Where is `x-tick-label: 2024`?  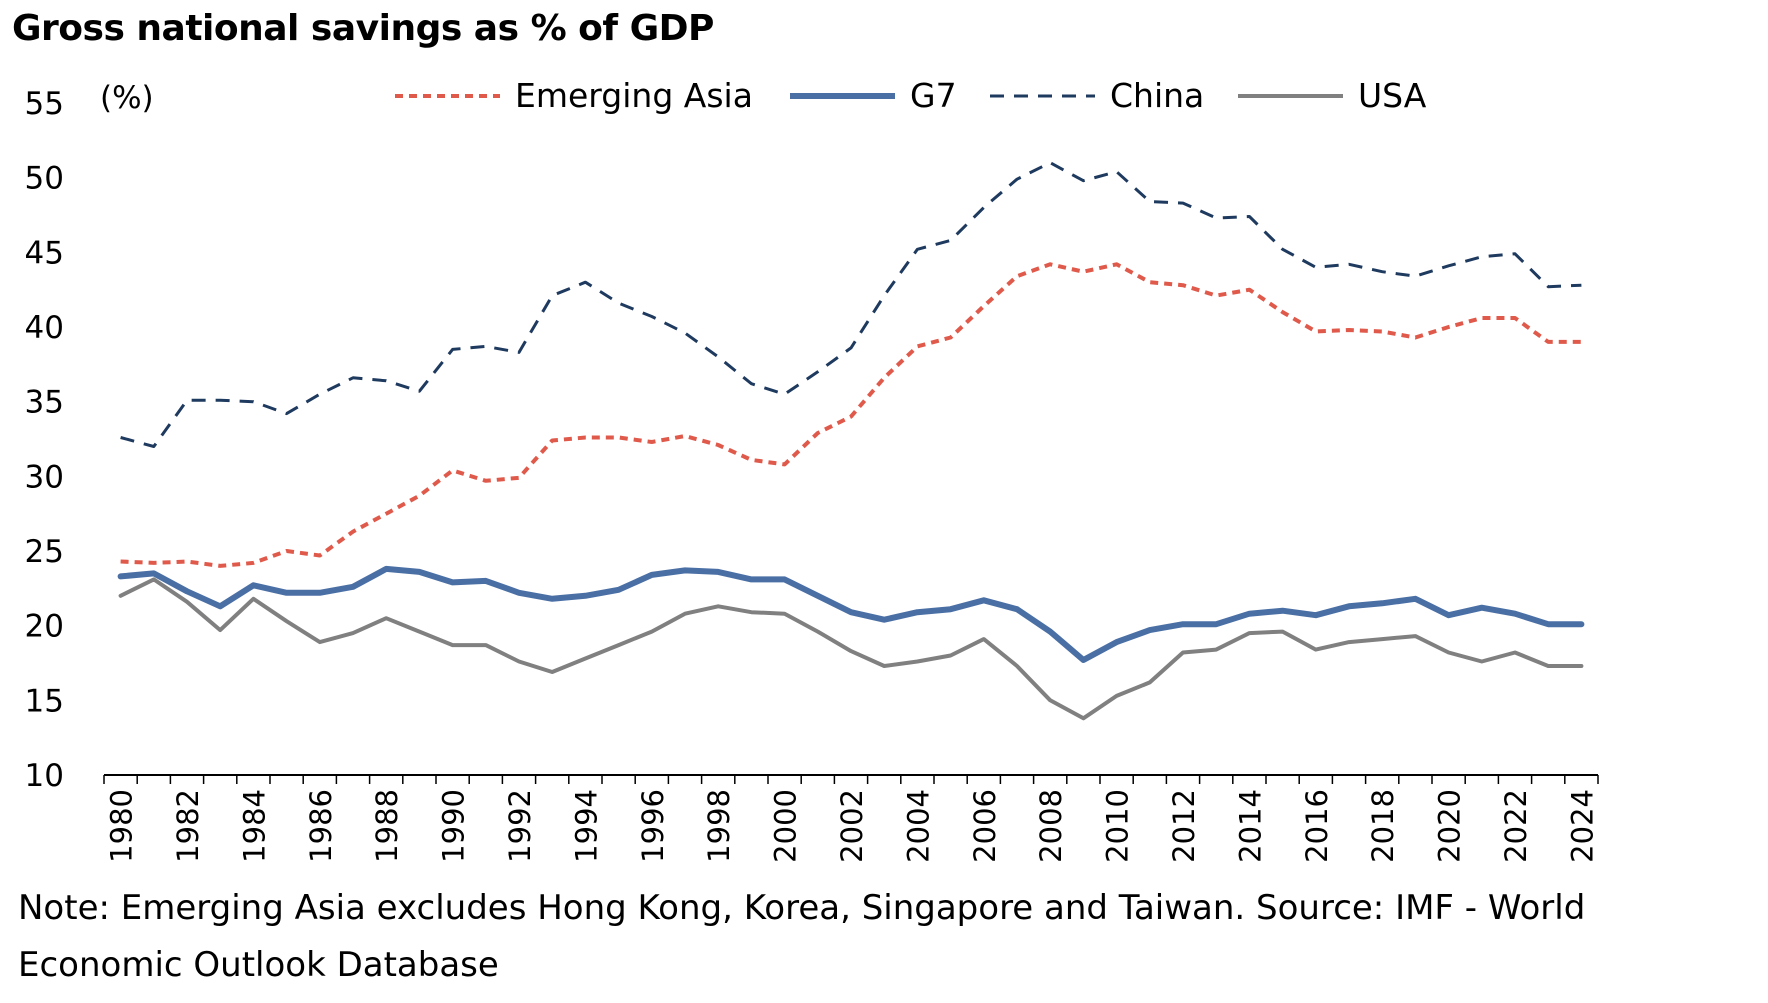
x-tick-label: 2024 is located at coordinates (1582, 826).